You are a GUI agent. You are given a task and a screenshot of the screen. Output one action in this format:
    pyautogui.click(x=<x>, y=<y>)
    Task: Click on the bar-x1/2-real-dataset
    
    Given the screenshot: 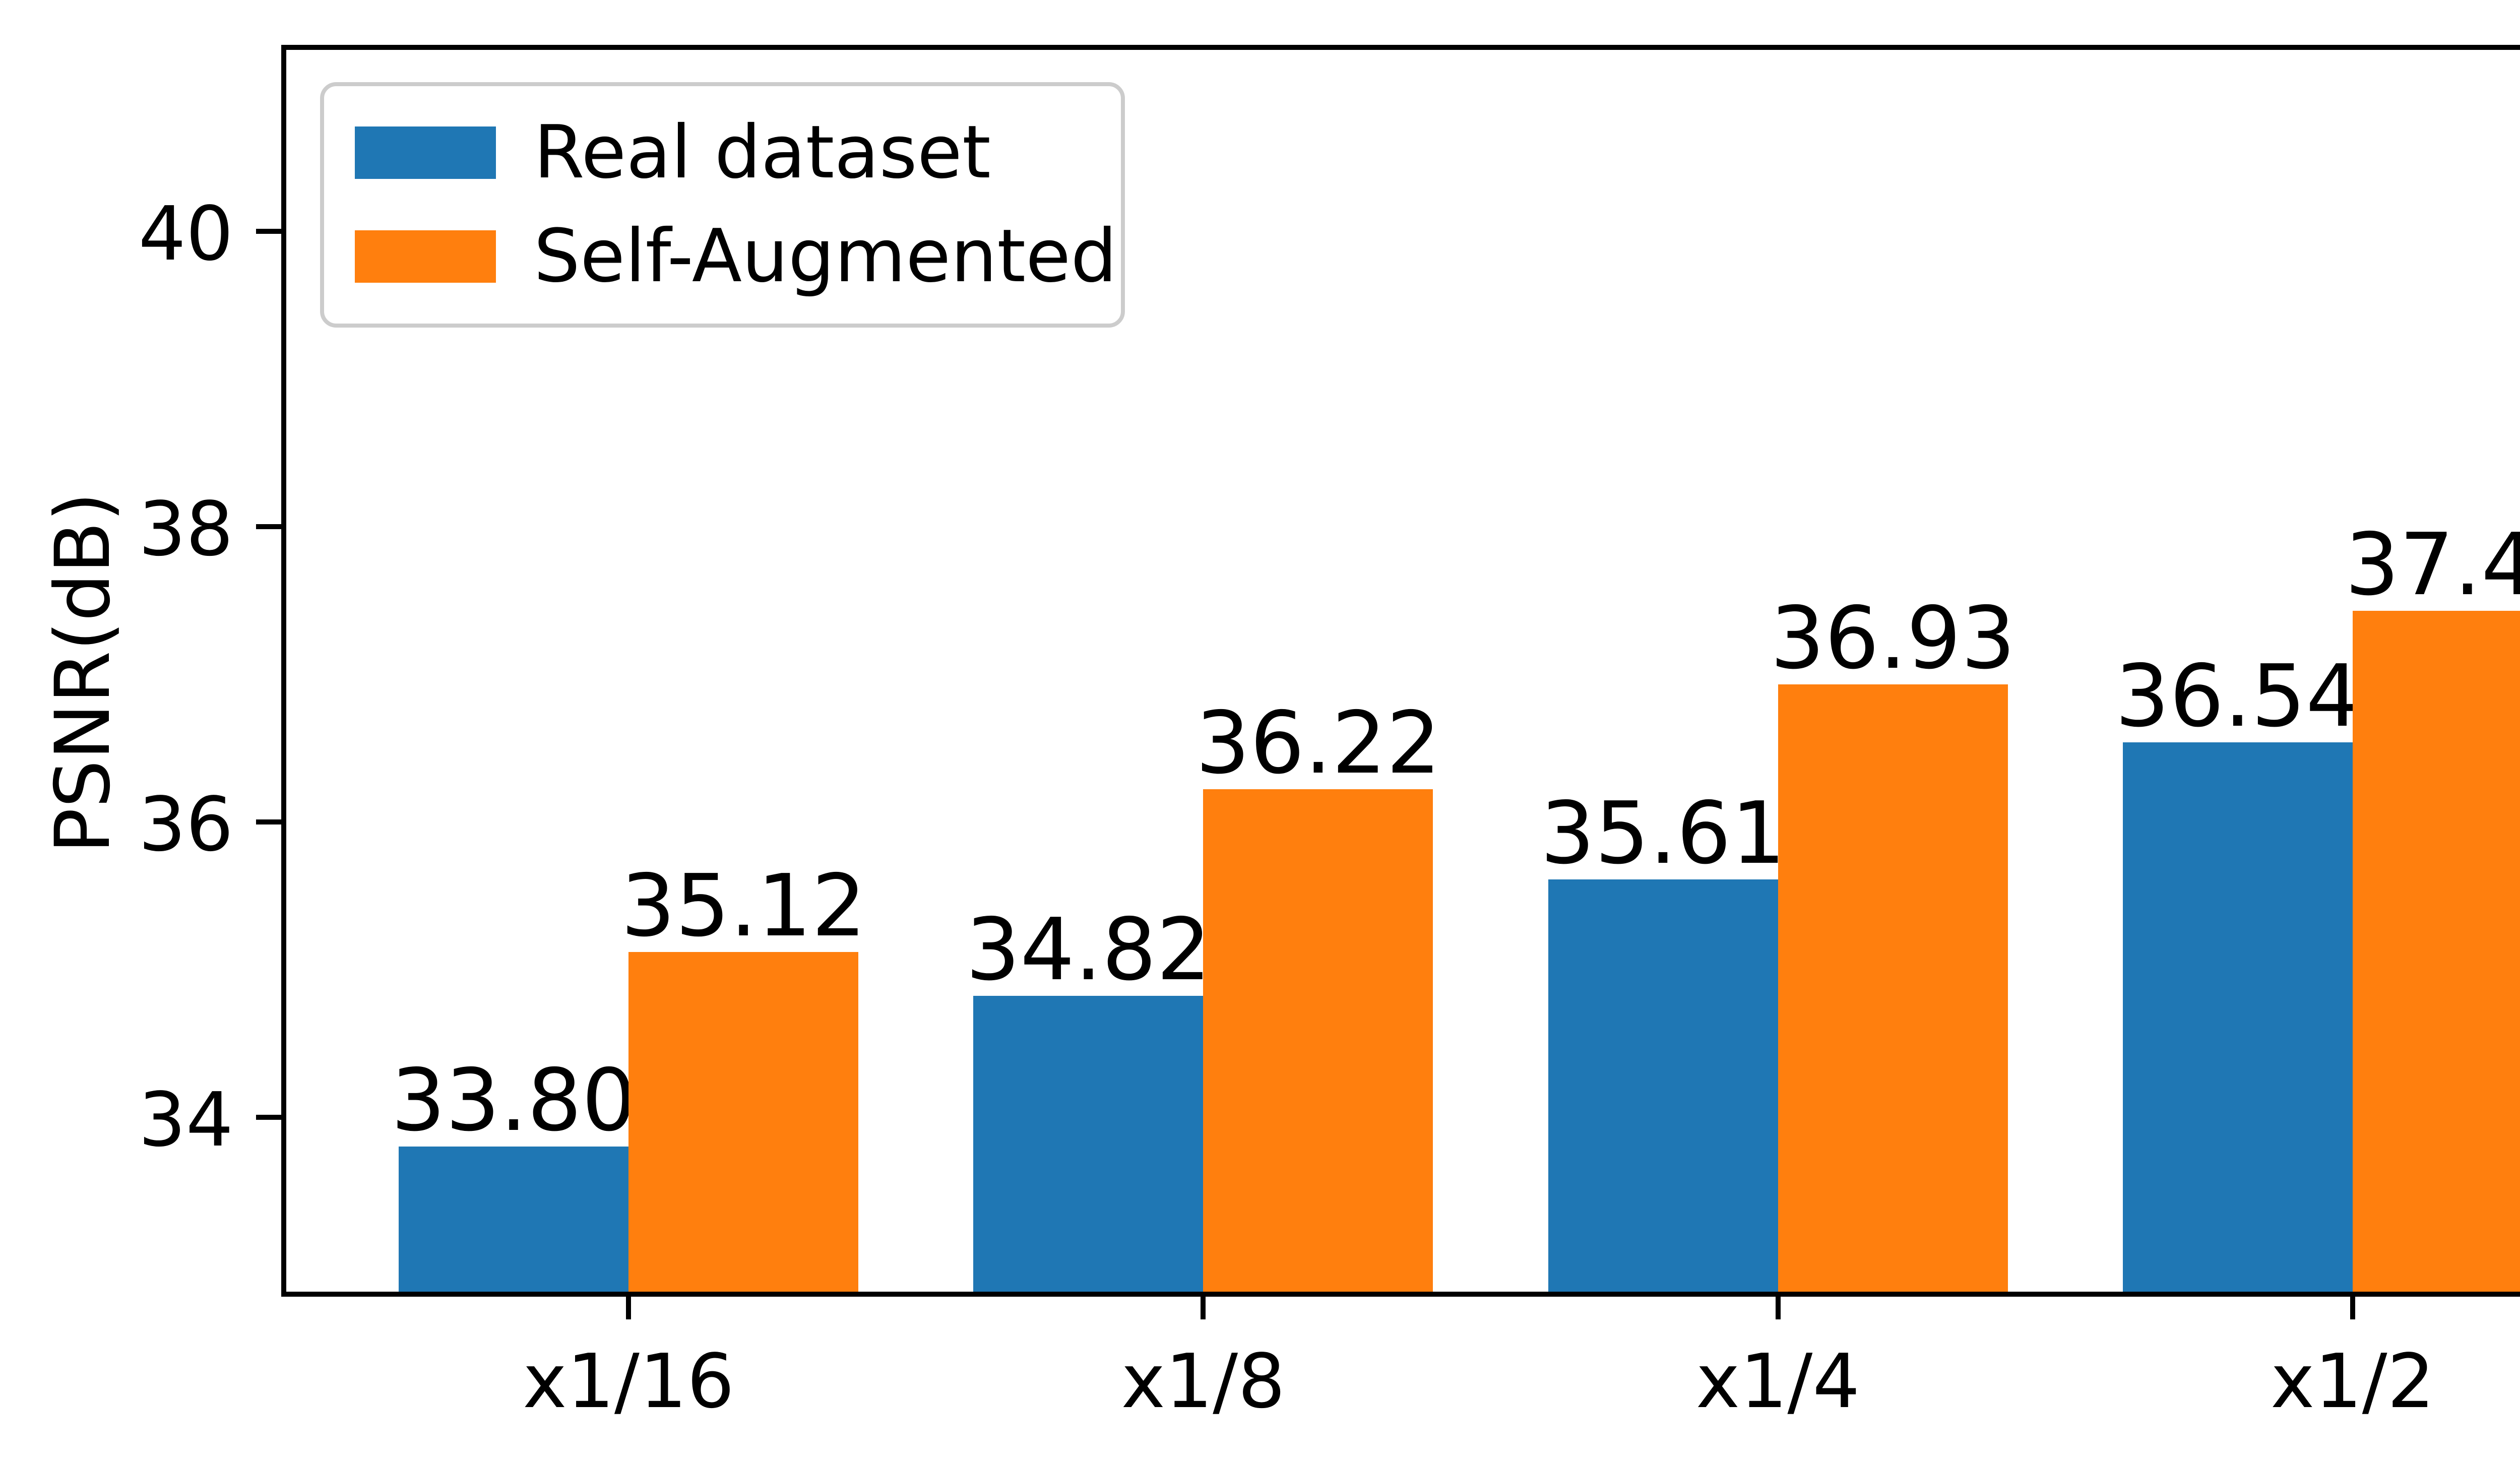 What is the action you would take?
    pyautogui.click(x=2237, y=1017)
    